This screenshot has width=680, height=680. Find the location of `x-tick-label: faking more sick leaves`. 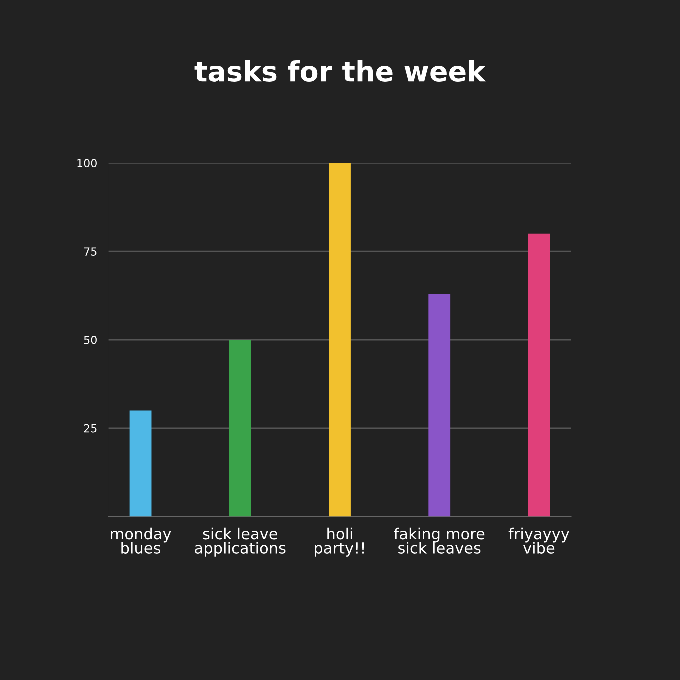

x-tick-label: faking more sick leaves is located at coordinates (439, 541).